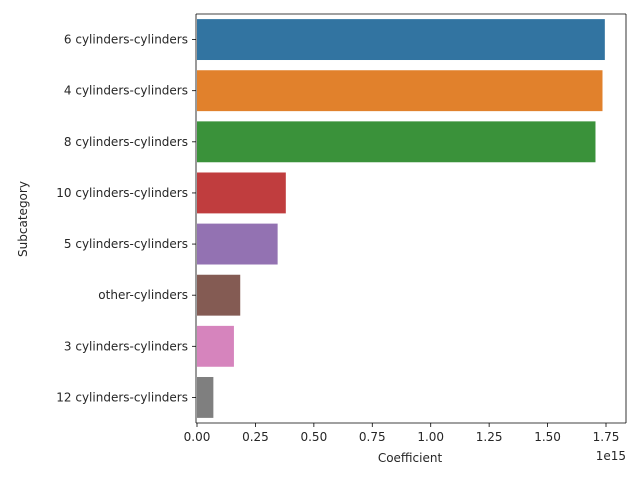 This screenshot has height=480, width=640. I want to click on x-tick-label: 0.75, so click(372, 437).